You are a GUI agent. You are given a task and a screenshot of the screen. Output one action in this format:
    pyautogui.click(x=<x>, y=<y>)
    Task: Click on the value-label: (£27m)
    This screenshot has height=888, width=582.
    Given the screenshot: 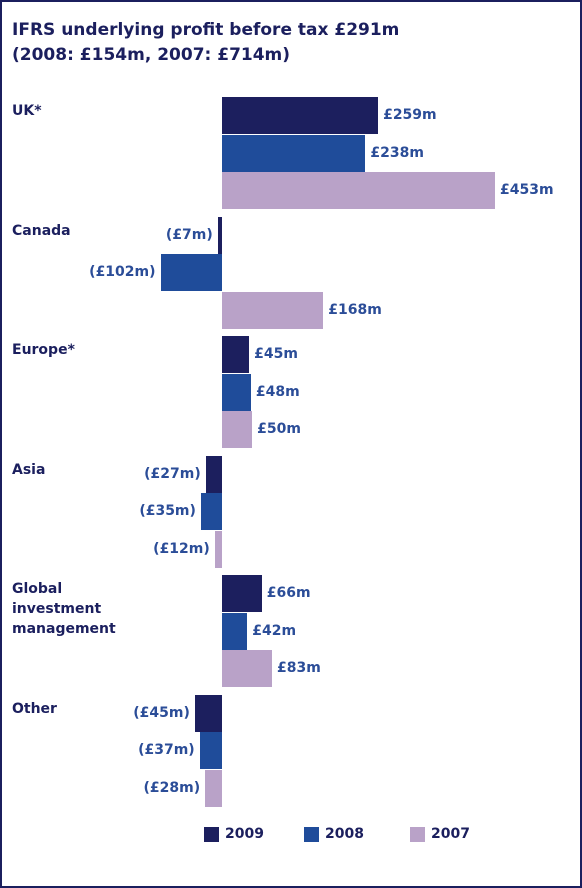 What is the action you would take?
    pyautogui.click(x=172, y=473)
    